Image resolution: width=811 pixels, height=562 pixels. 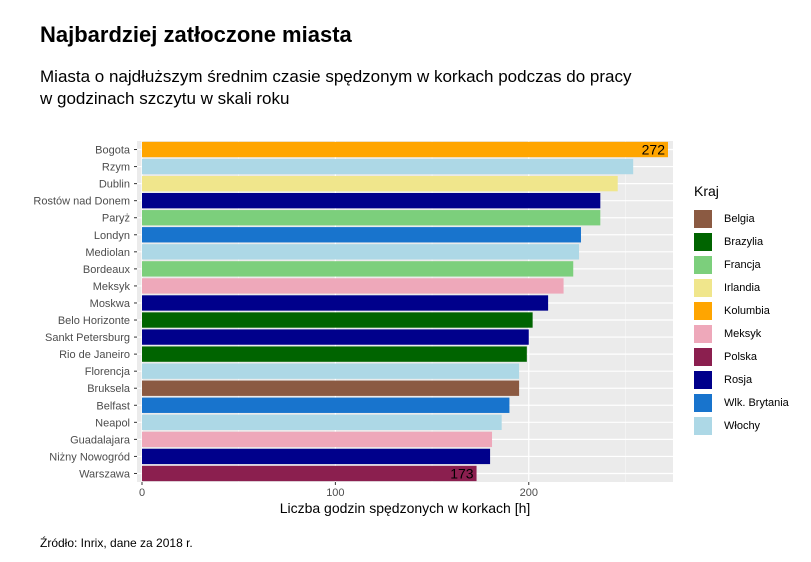 I want to click on legend-item: Irlandia, so click(x=741, y=287).